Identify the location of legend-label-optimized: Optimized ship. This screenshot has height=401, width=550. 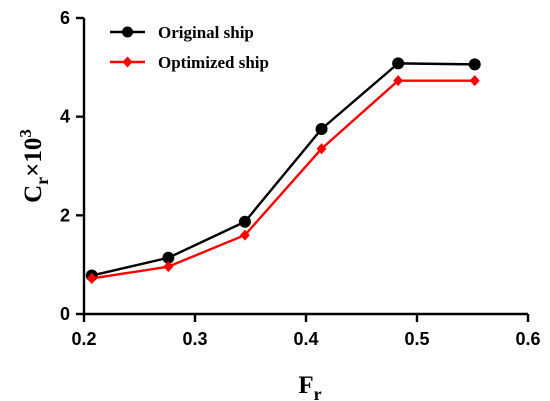
(213, 62).